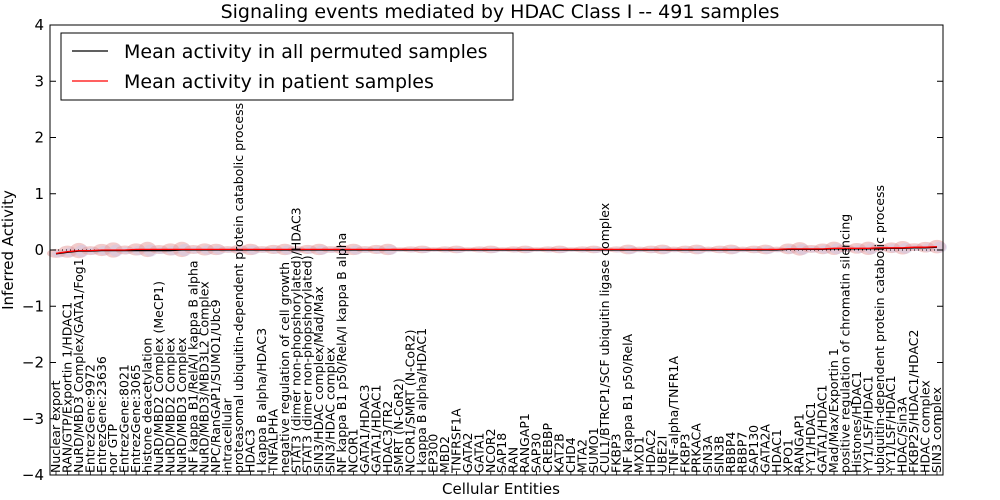 The height and width of the screenshot is (500, 1000). I want to click on x-tick-label-6: EntrezGene:8021, so click(124, 418).